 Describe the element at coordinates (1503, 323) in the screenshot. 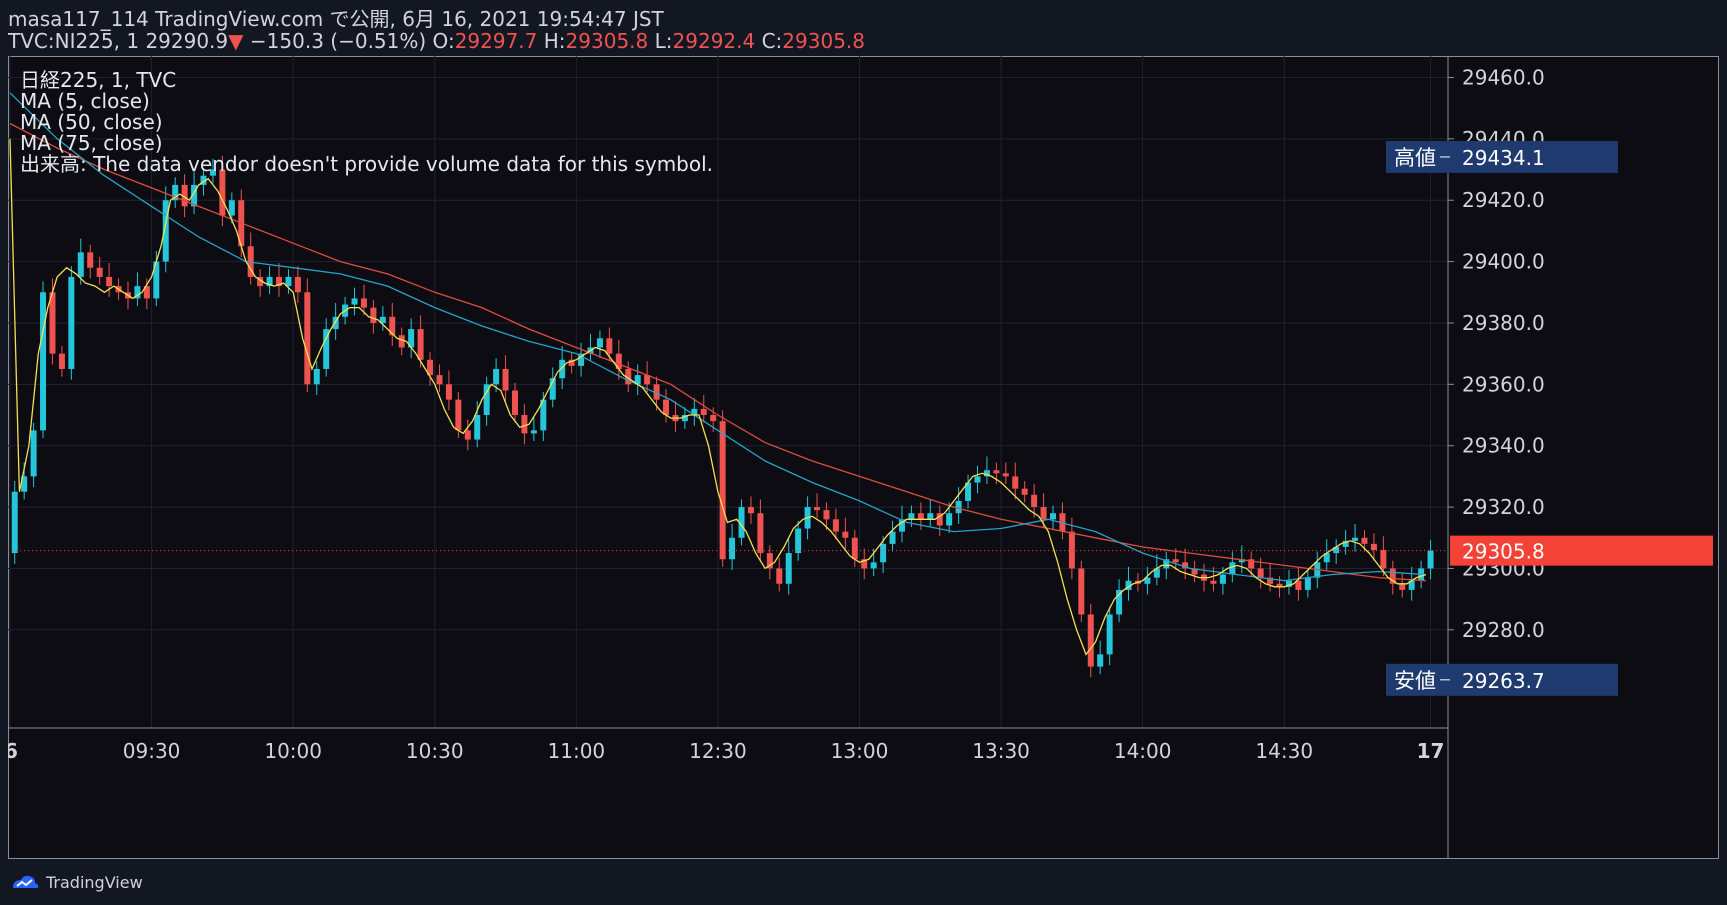

I see `price-tick-label: 29380.0` at that location.